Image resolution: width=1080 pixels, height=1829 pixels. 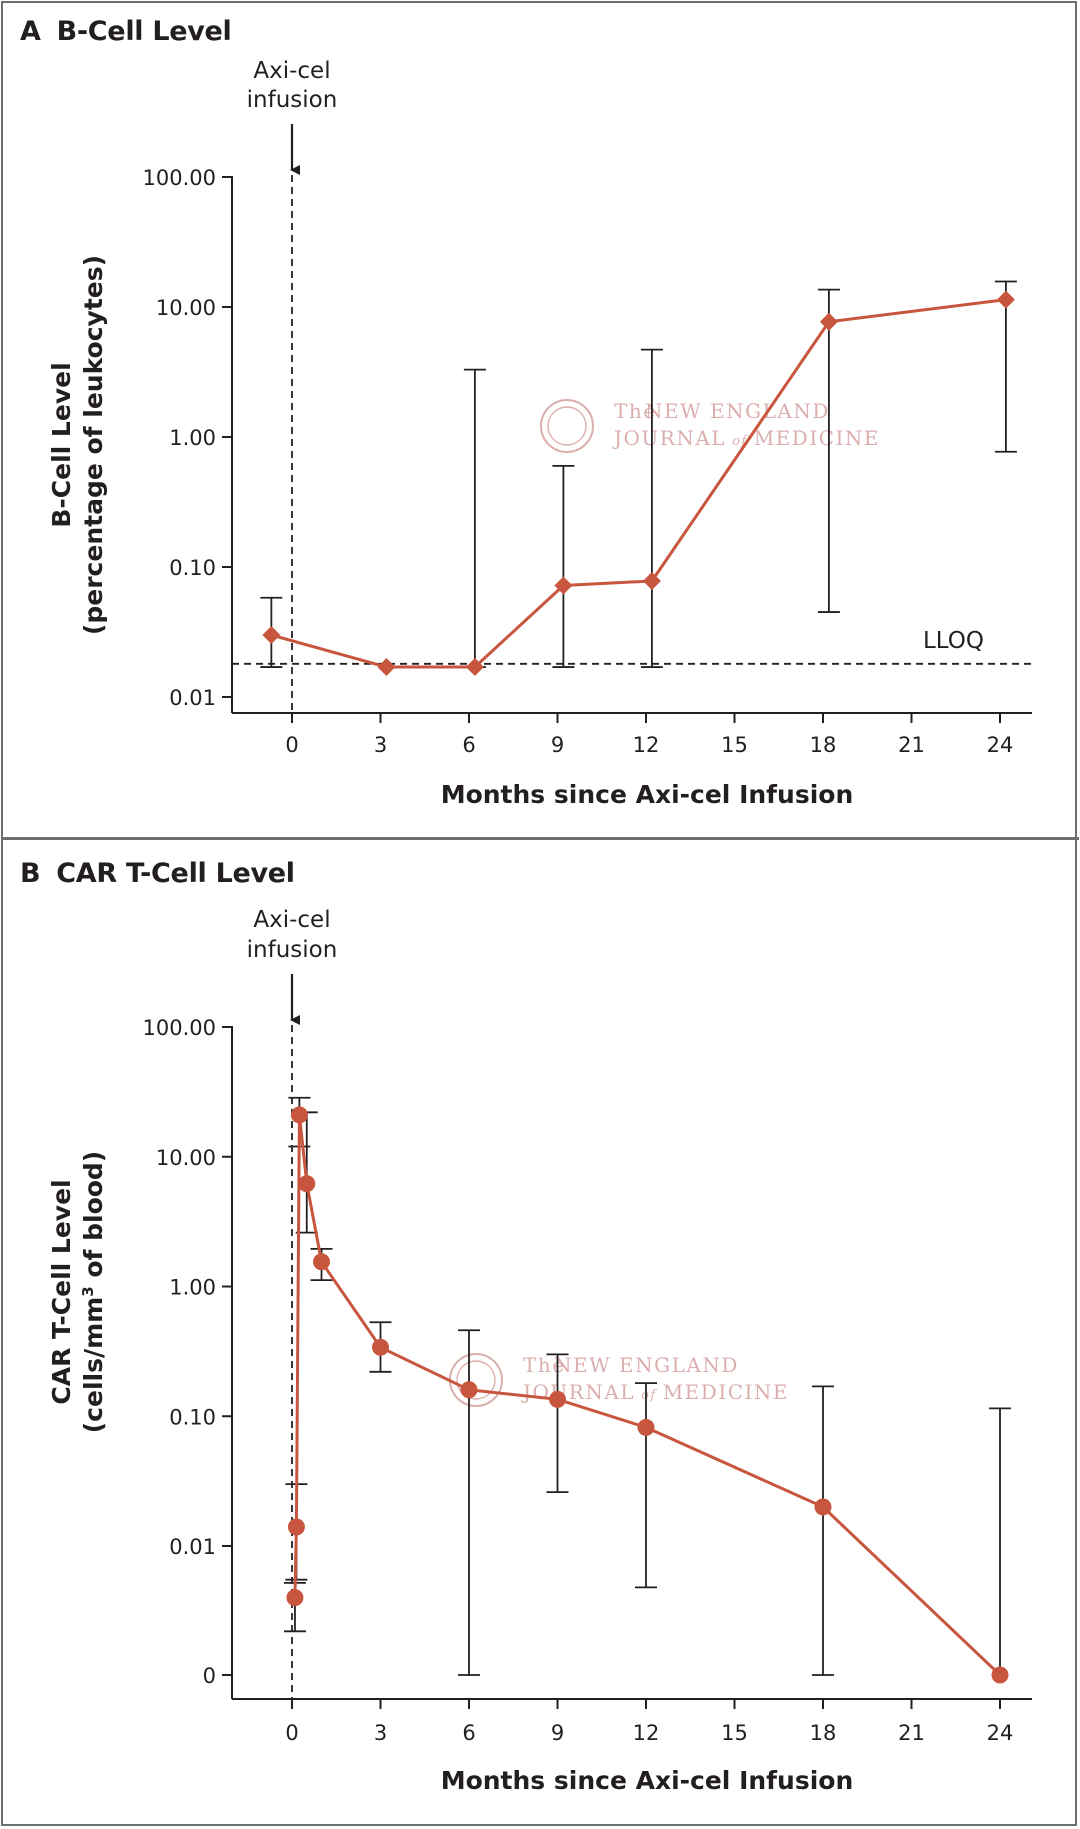 I want to click on panel-a-x-tick-label: 18, so click(x=823, y=745).